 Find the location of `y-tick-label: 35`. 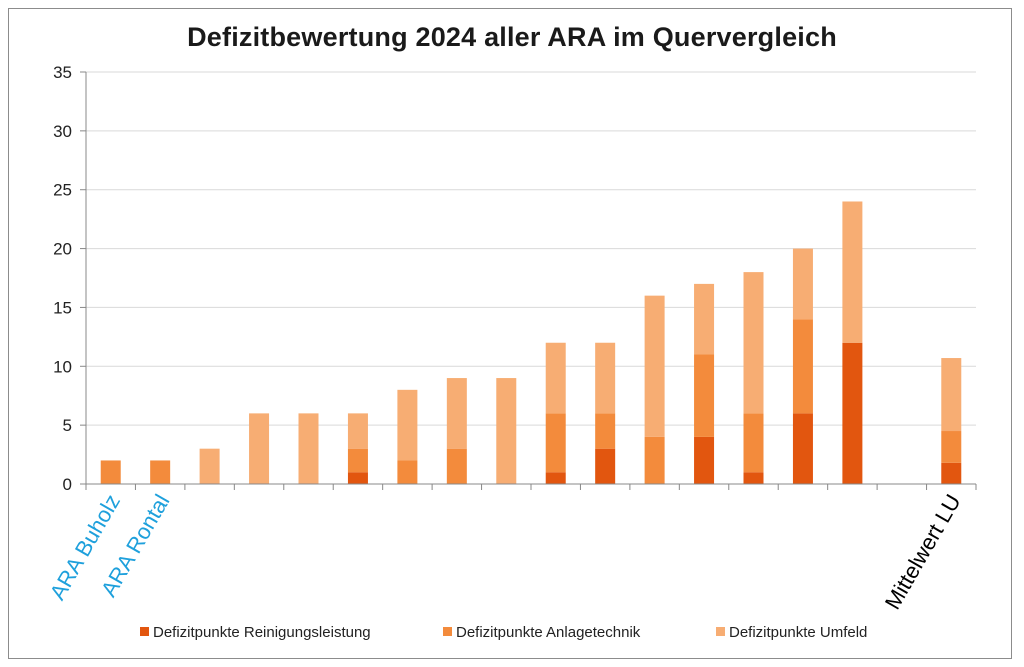

y-tick-label: 35 is located at coordinates (62, 72).